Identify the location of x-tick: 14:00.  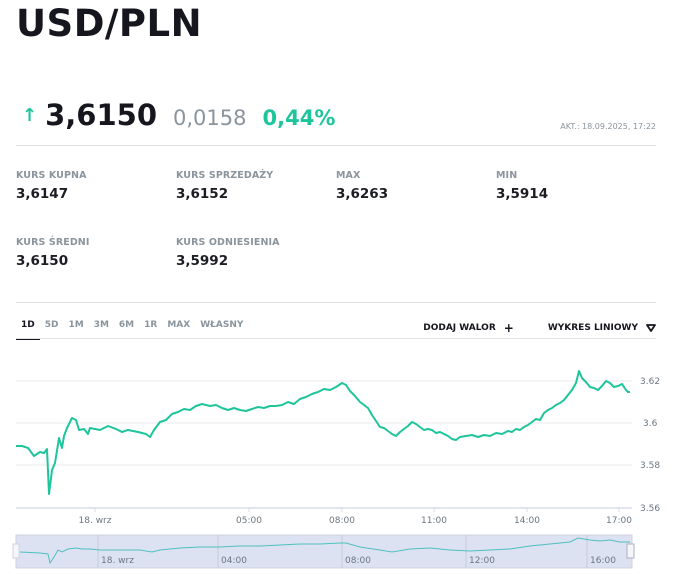
(527, 521).